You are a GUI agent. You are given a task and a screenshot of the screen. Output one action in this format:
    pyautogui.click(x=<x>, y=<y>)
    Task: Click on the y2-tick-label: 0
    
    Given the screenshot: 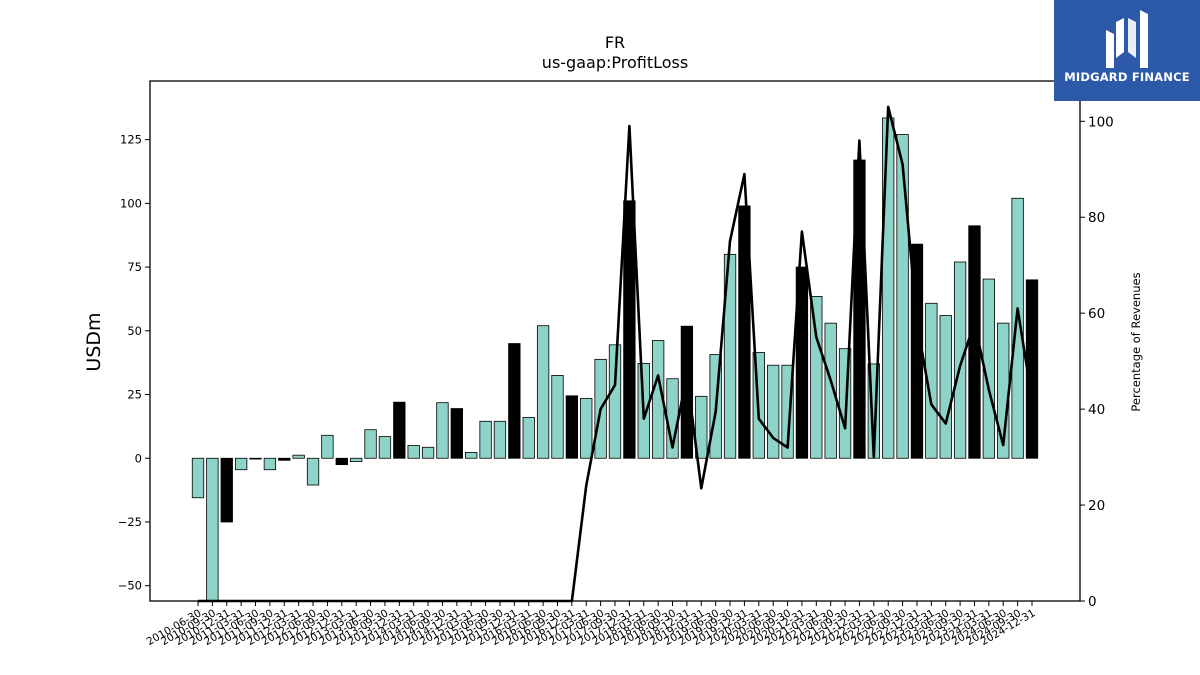 What is the action you would take?
    pyautogui.click(x=1092, y=602)
    